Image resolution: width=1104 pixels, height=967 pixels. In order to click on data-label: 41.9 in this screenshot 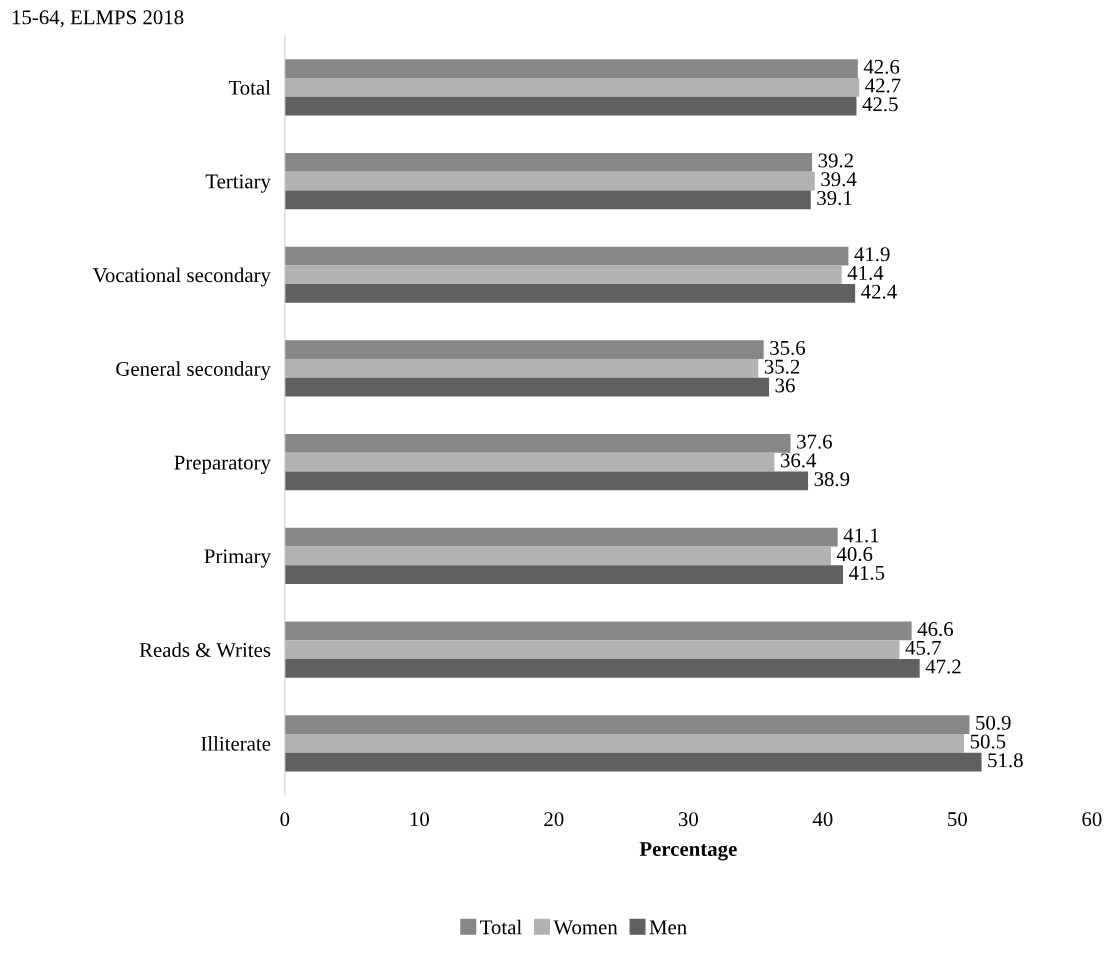, I will do `click(872, 254)`.